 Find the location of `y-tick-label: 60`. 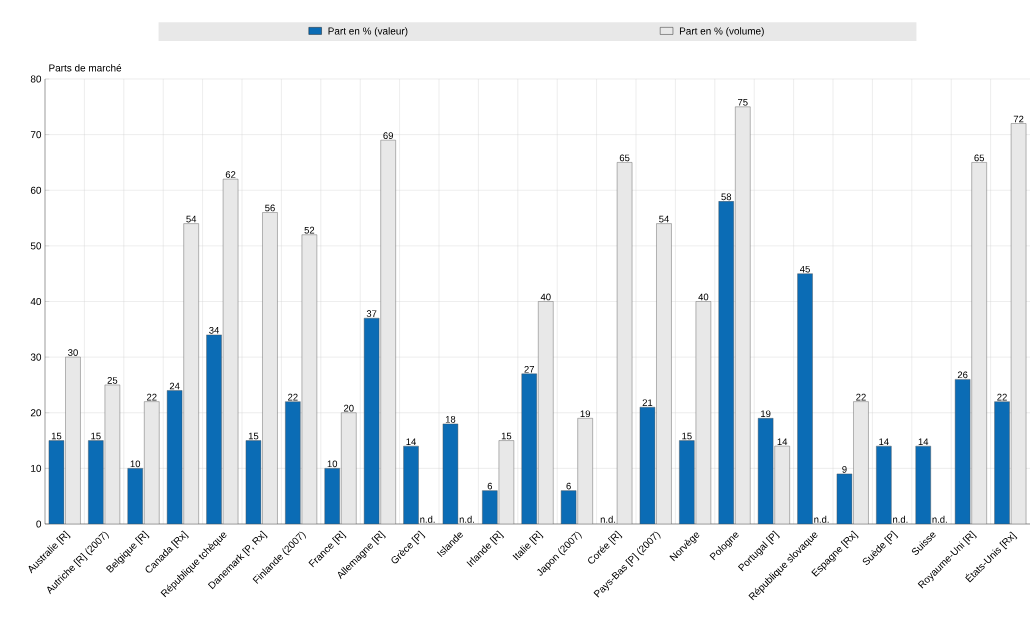

y-tick-label: 60 is located at coordinates (36, 190).